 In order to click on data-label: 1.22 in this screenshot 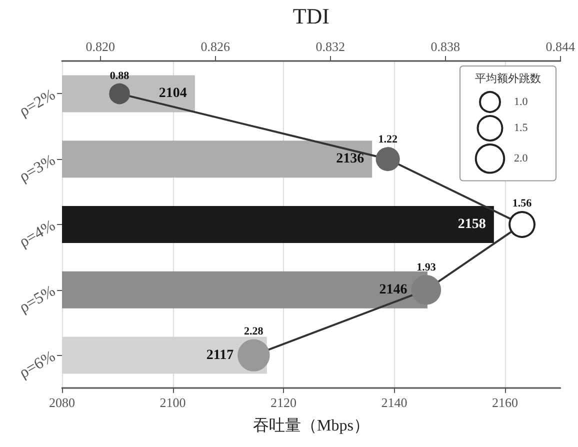, I will do `click(388, 140)`.